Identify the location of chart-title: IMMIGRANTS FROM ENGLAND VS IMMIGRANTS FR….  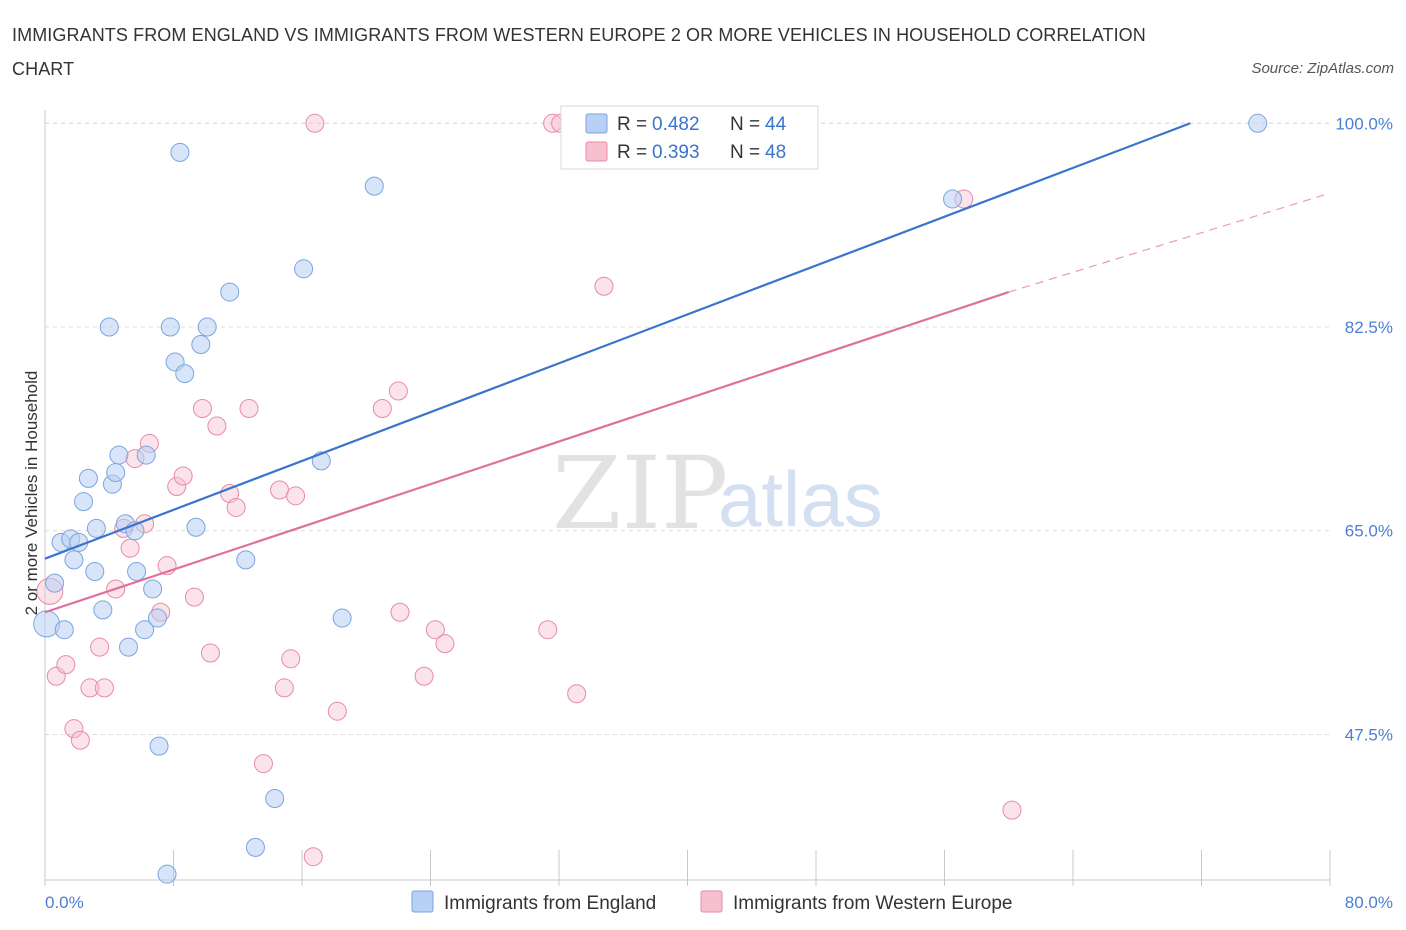
(579, 52).